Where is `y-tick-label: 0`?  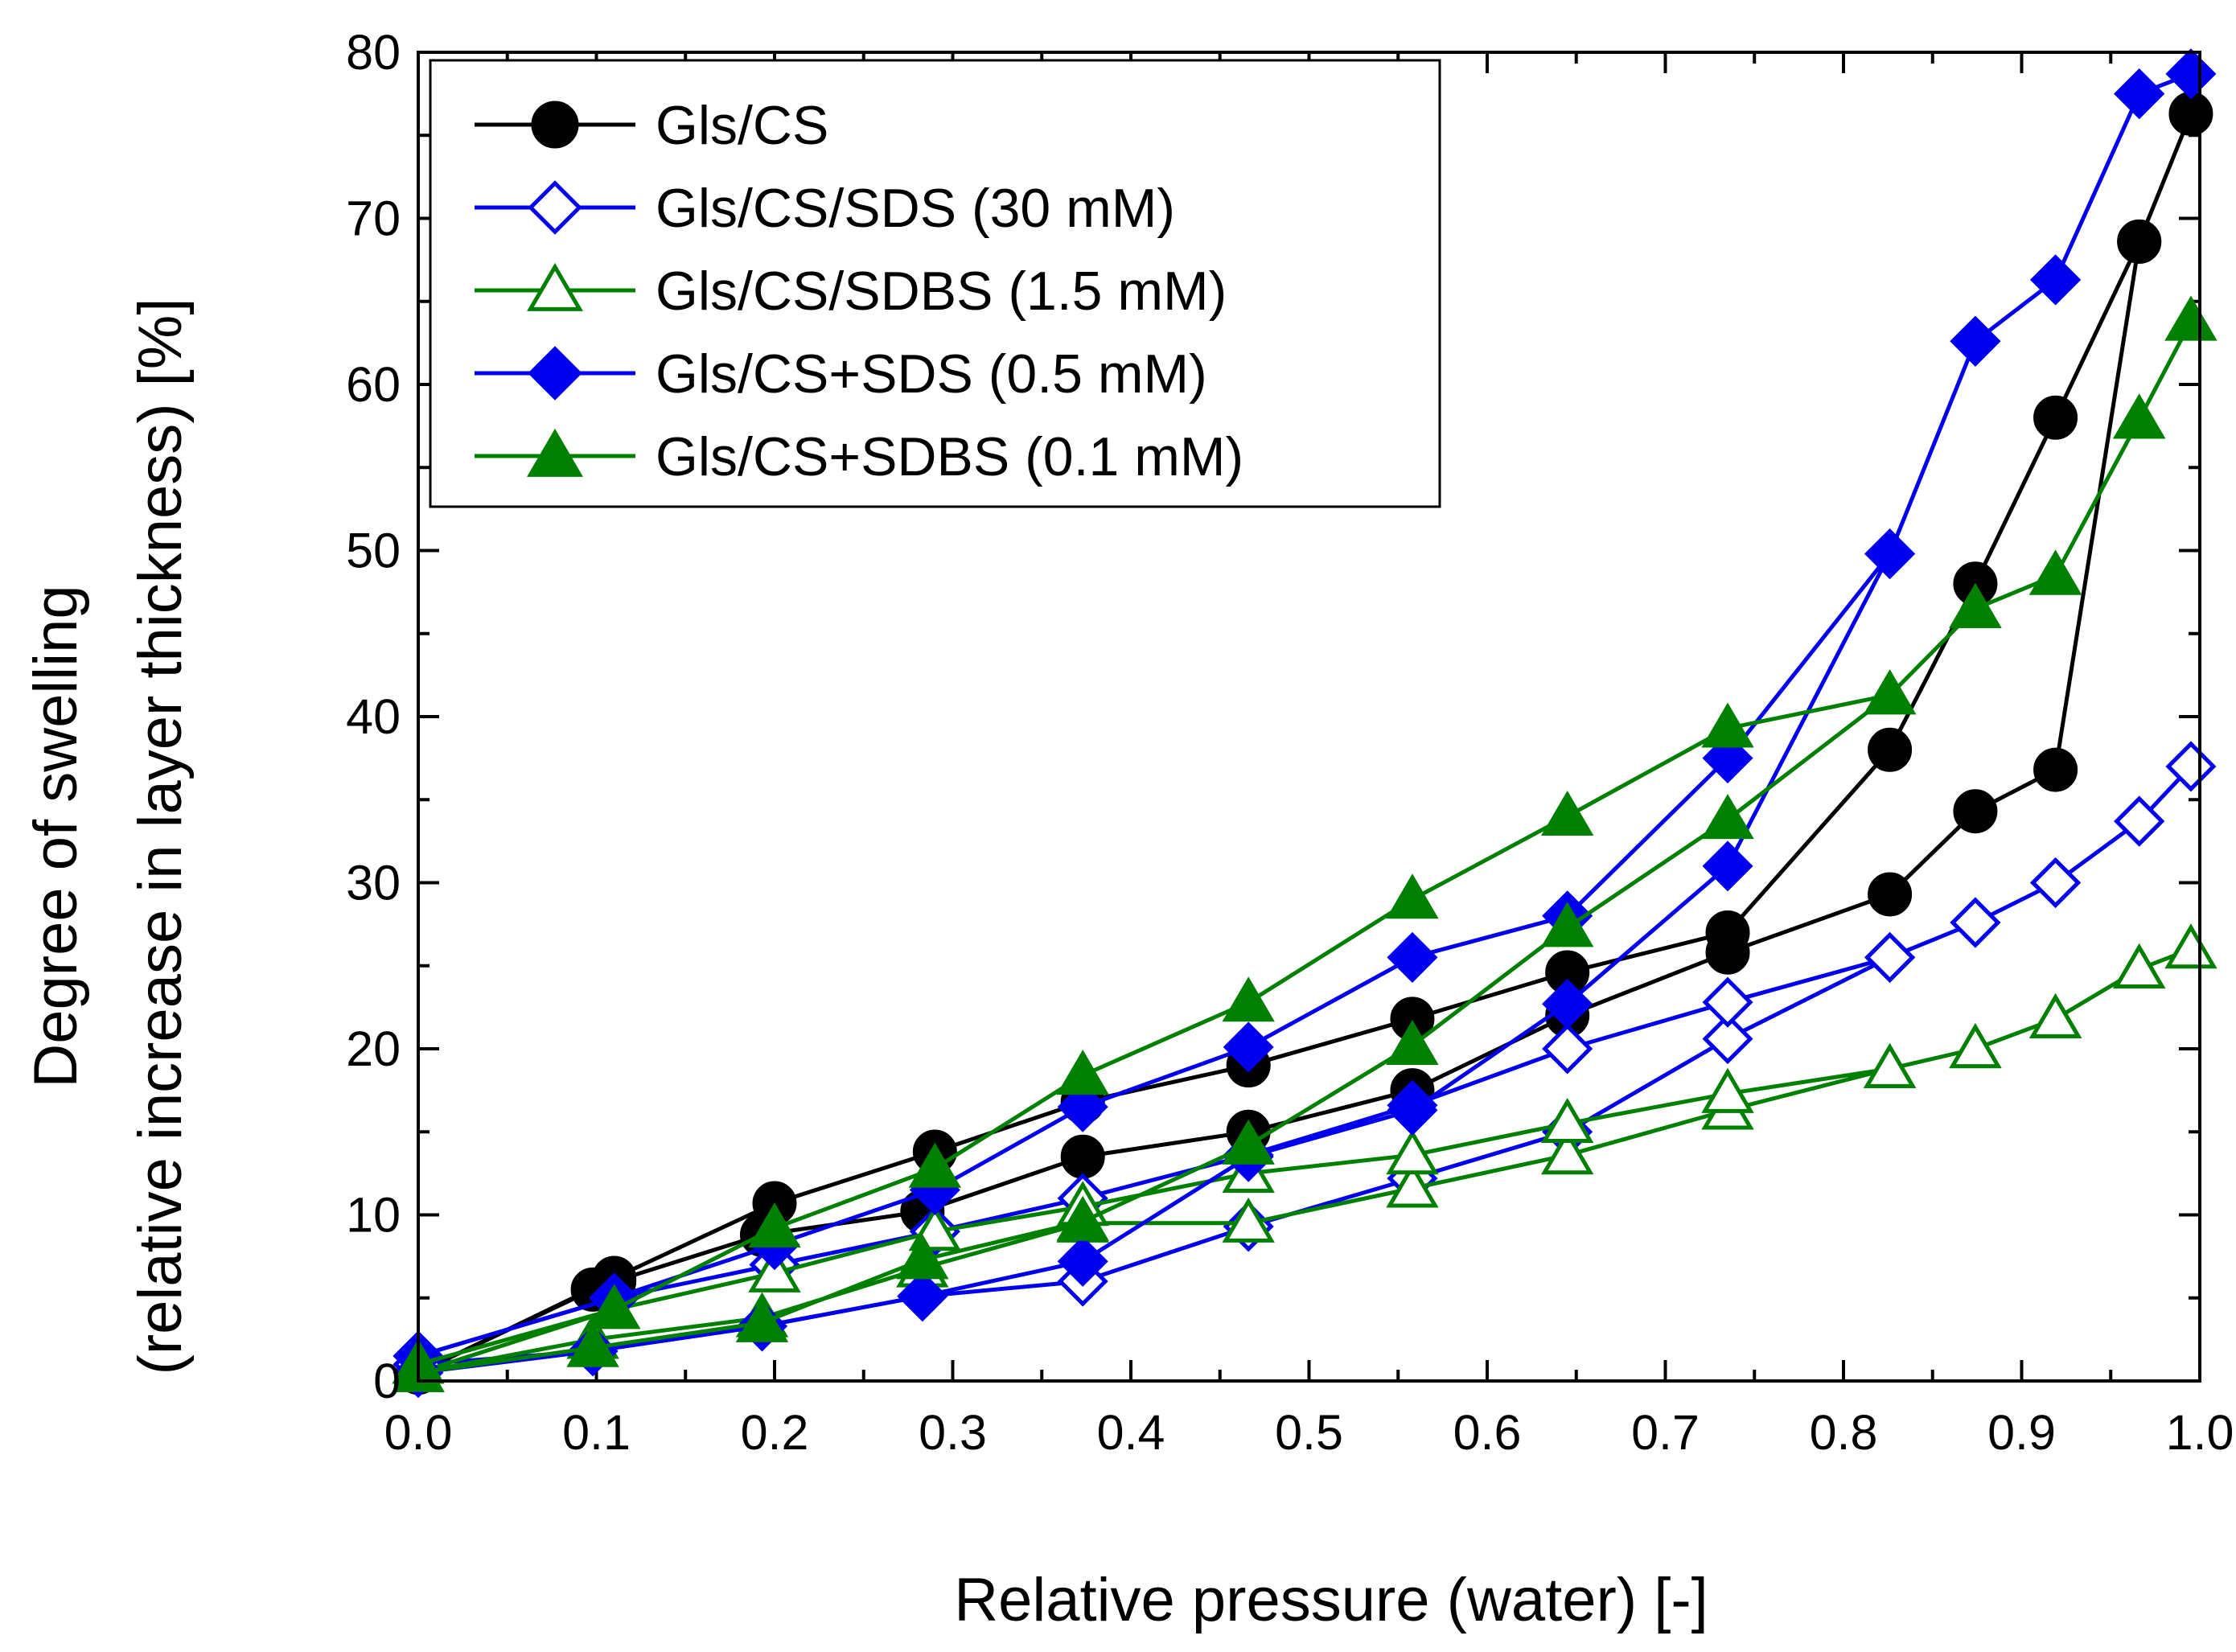
y-tick-label: 0 is located at coordinates (387, 1381).